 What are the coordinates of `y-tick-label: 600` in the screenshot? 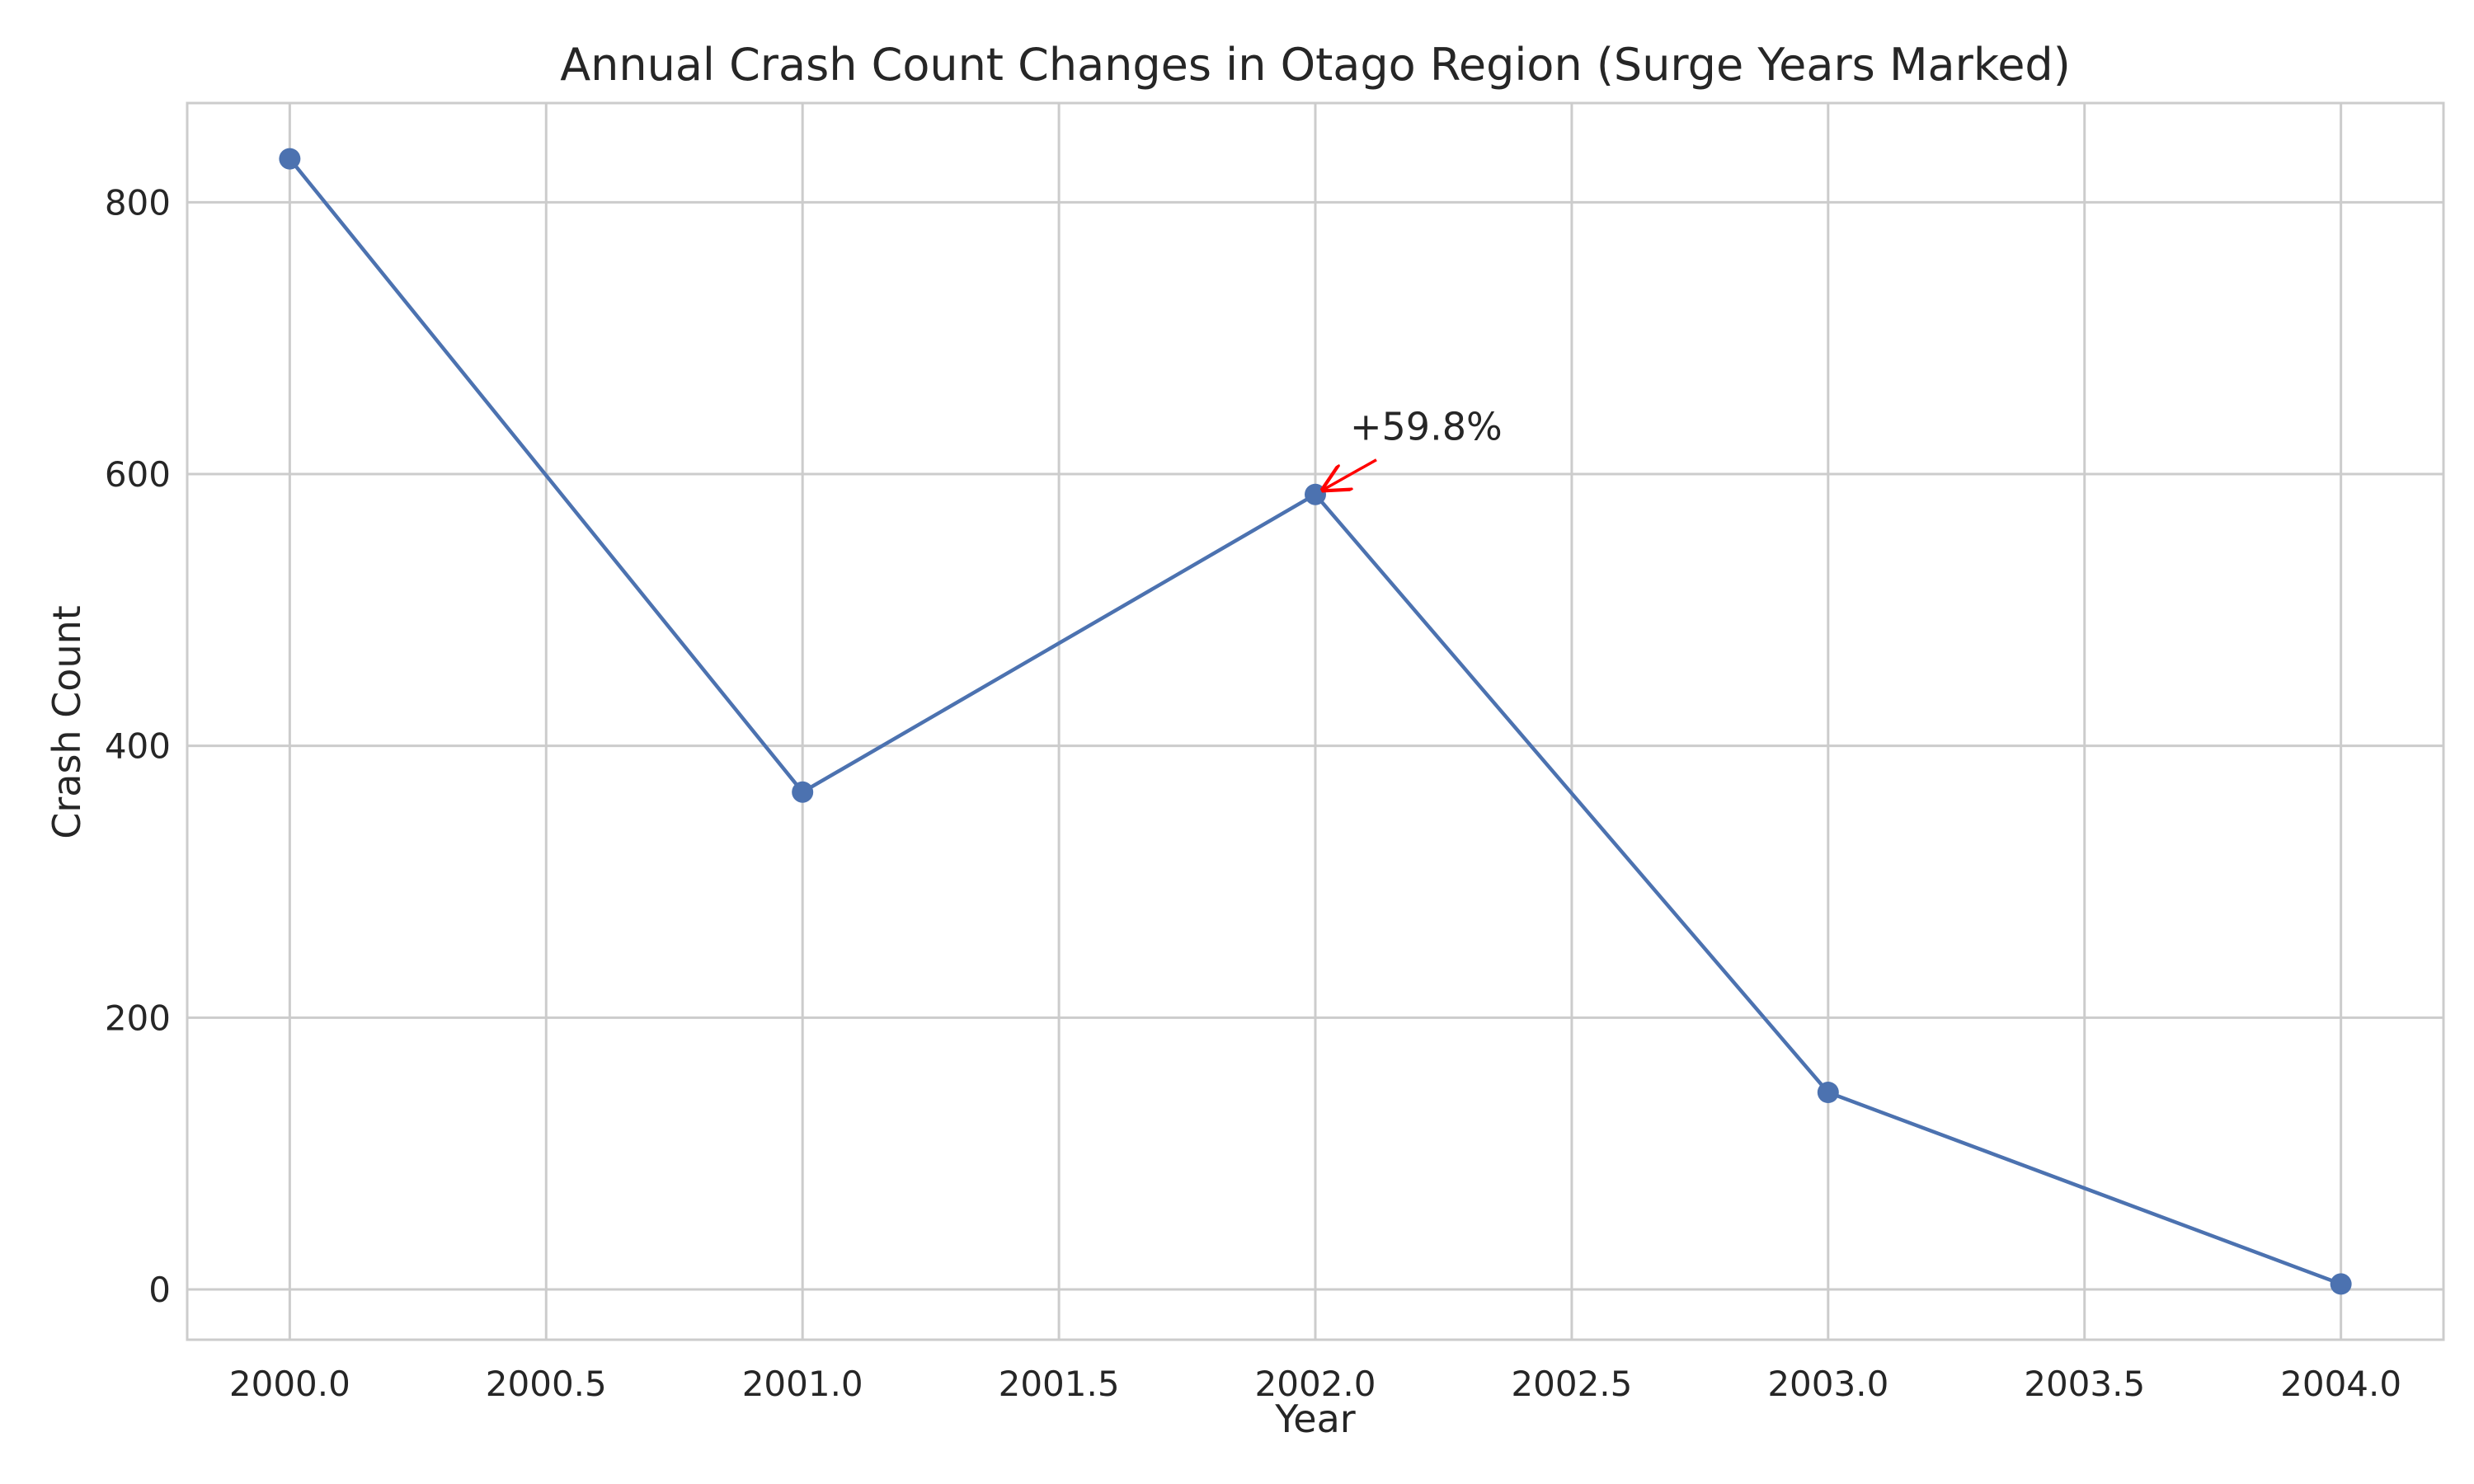 It's located at (138, 474).